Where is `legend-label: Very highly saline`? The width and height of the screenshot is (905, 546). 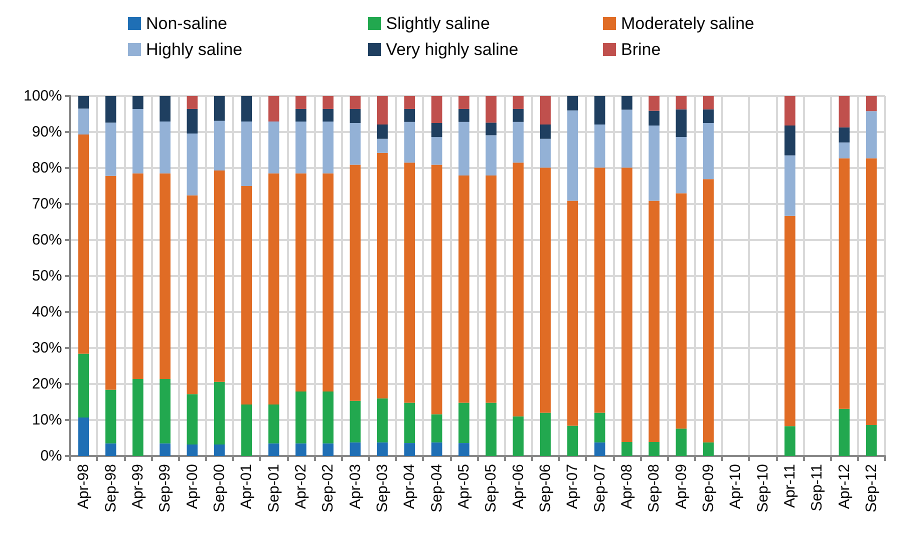
legend-label: Very highly saline is located at coordinates (452, 49).